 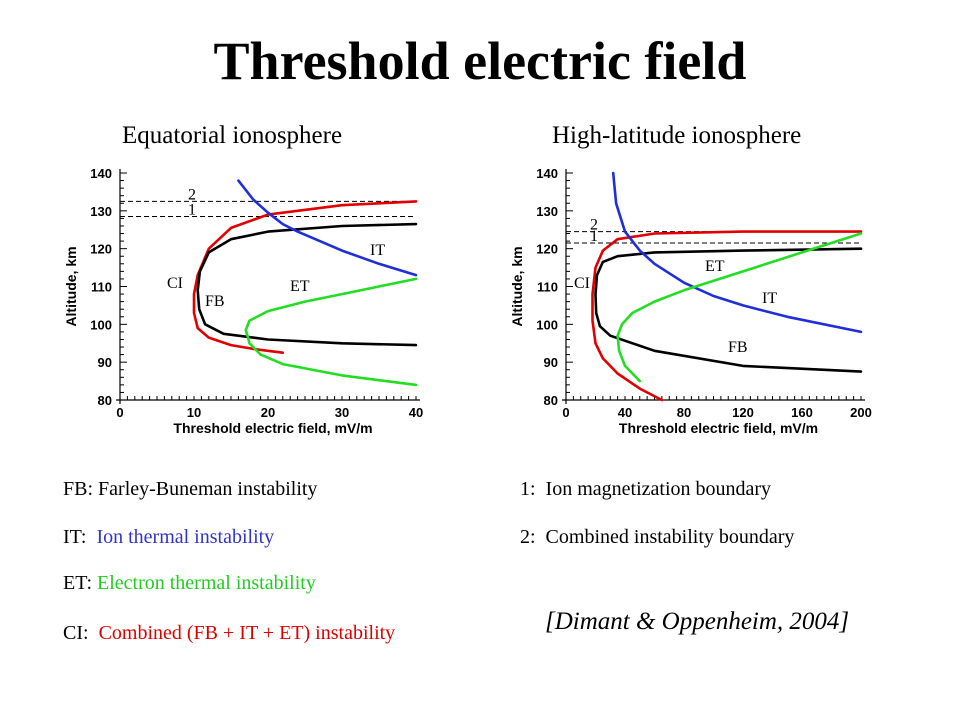 What do you see at coordinates (78, 489) in the screenshot?
I see `legend-fb-prefix: FB:` at bounding box center [78, 489].